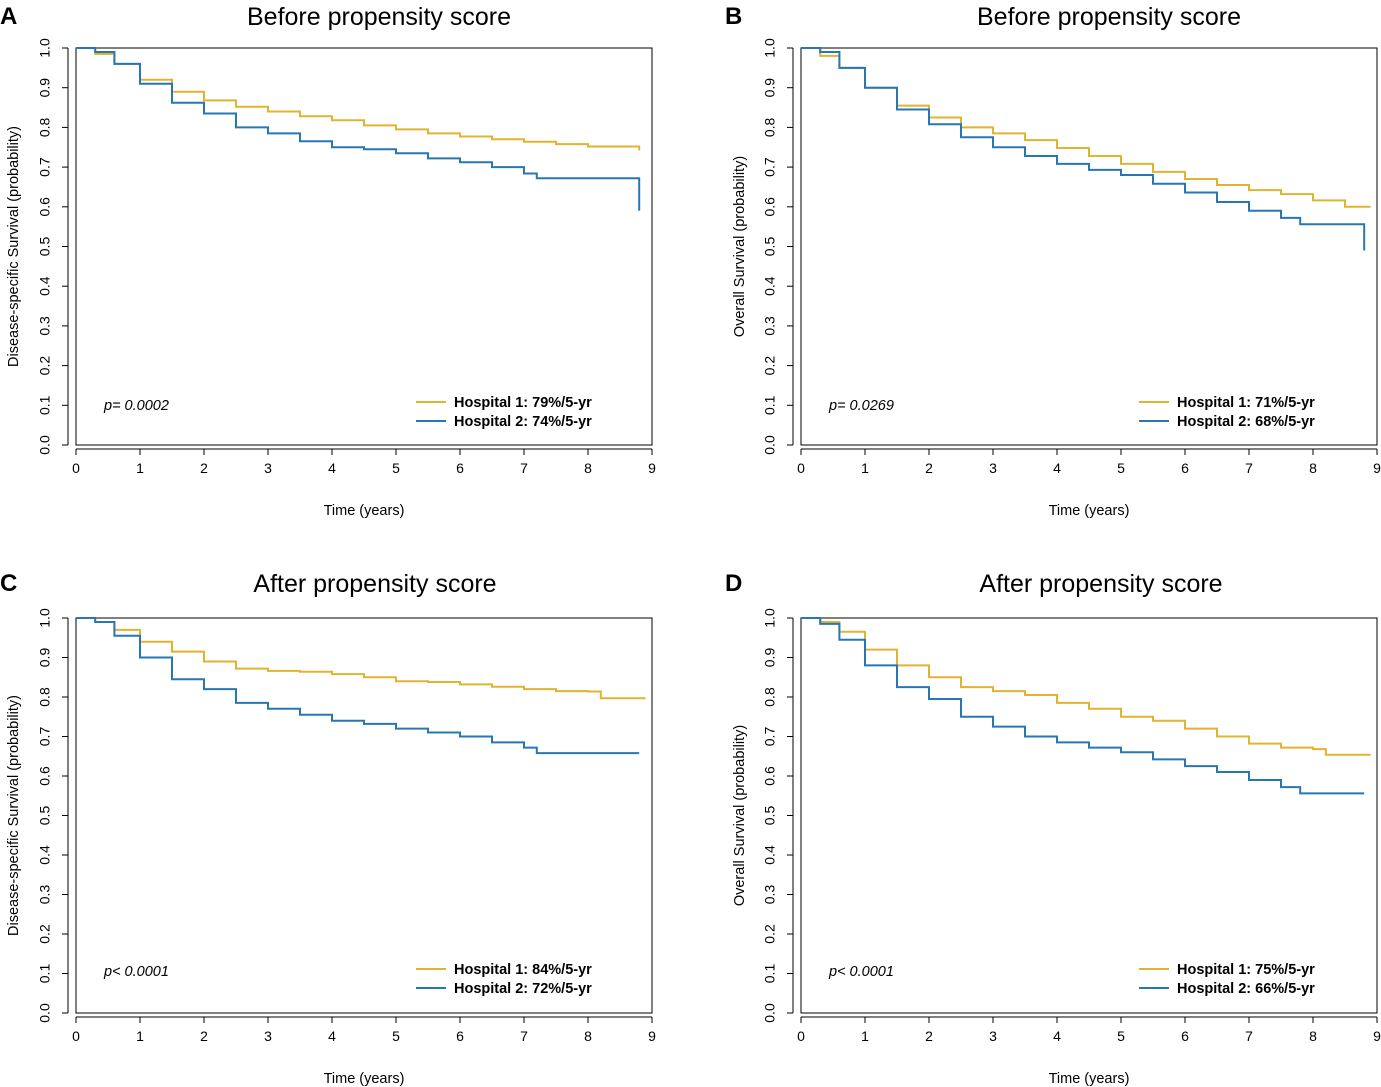 The height and width of the screenshot is (1087, 1381). What do you see at coordinates (1246, 403) in the screenshot?
I see `legend-label-hospital-1: Hospital 1: 71%/5-yr` at bounding box center [1246, 403].